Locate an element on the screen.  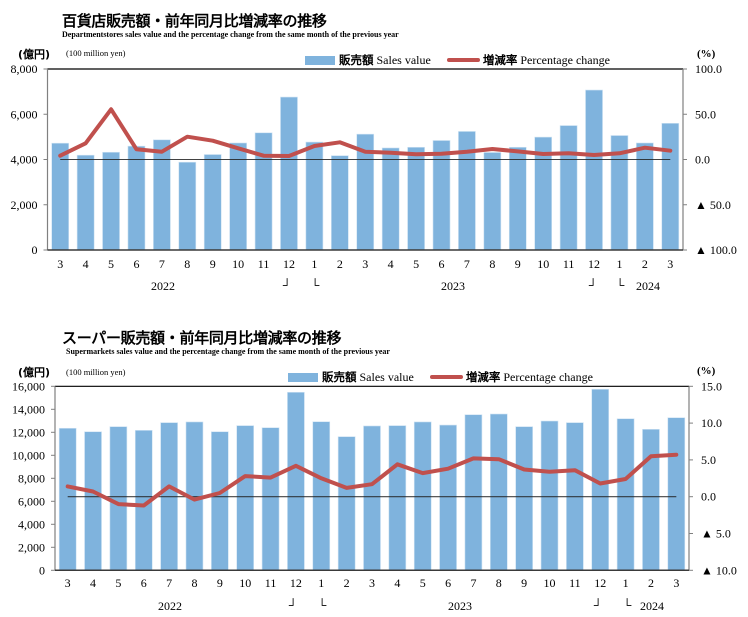
y2-tick-label: ▲ 10.0 is located at coordinates (719, 570).